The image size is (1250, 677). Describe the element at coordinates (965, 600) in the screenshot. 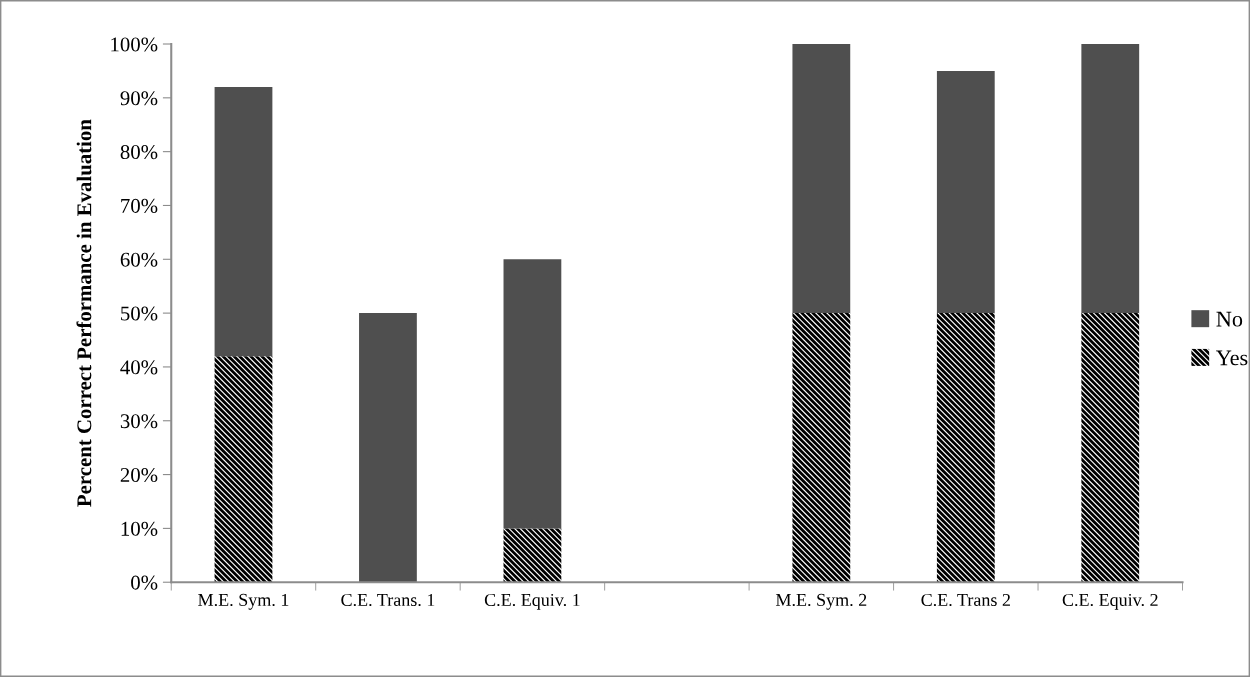

I see `x-tick-label: C.E. Trans 2` at that location.